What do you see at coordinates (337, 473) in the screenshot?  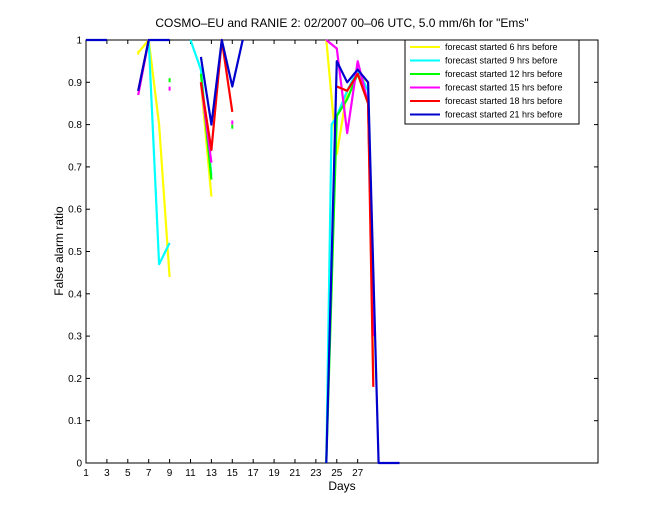 I see `x-tick-label: 25` at bounding box center [337, 473].